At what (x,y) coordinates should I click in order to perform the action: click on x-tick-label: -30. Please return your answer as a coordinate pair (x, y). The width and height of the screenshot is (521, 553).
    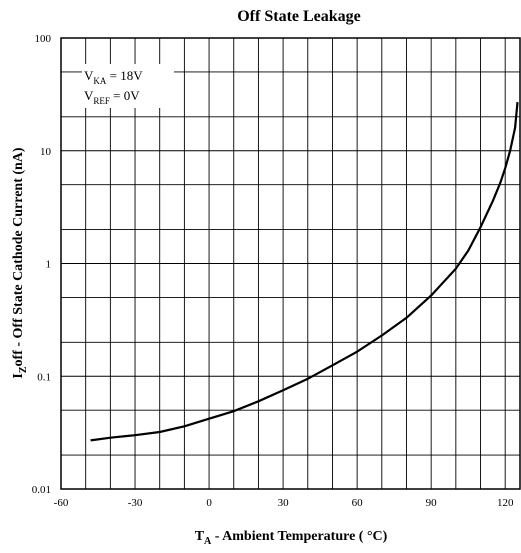
    Looking at the image, I should click on (135, 503).